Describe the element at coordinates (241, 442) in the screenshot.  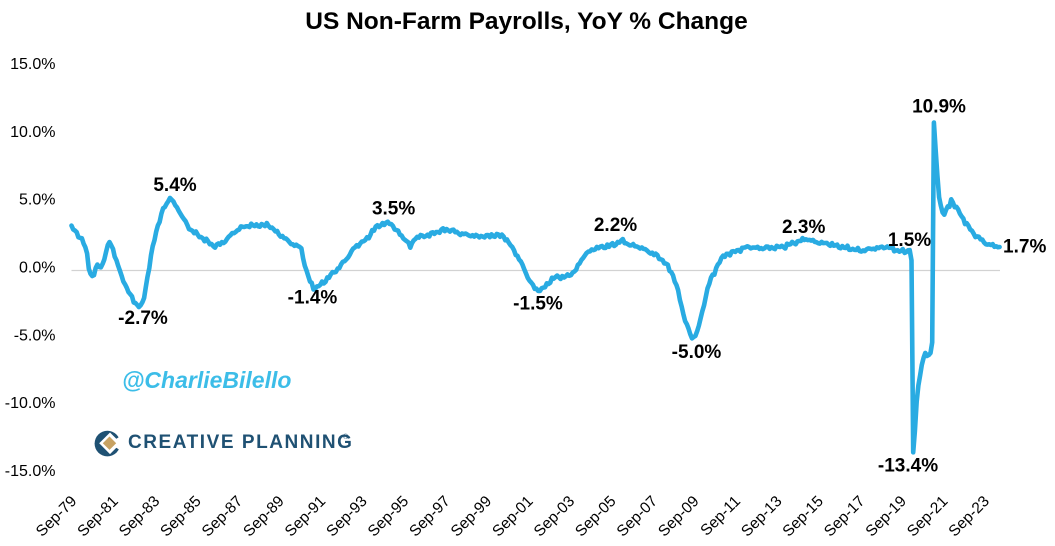
I see `svg-text: CREATIVE PLANNING` at that location.